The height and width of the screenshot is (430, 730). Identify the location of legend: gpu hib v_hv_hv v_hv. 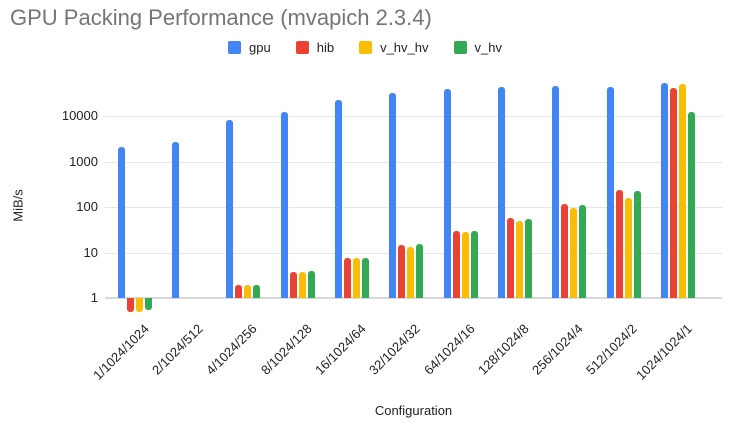
(365, 47).